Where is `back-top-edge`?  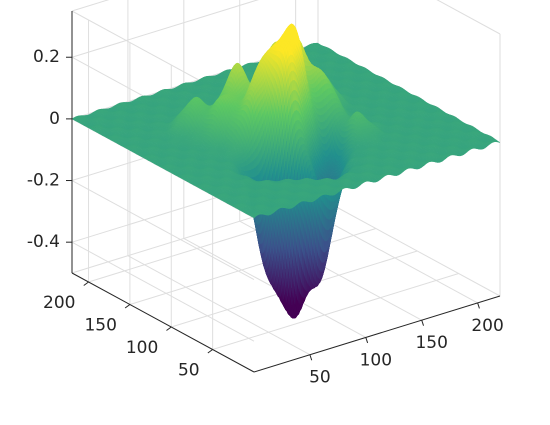 back-top-edge is located at coordinates (195, 5).